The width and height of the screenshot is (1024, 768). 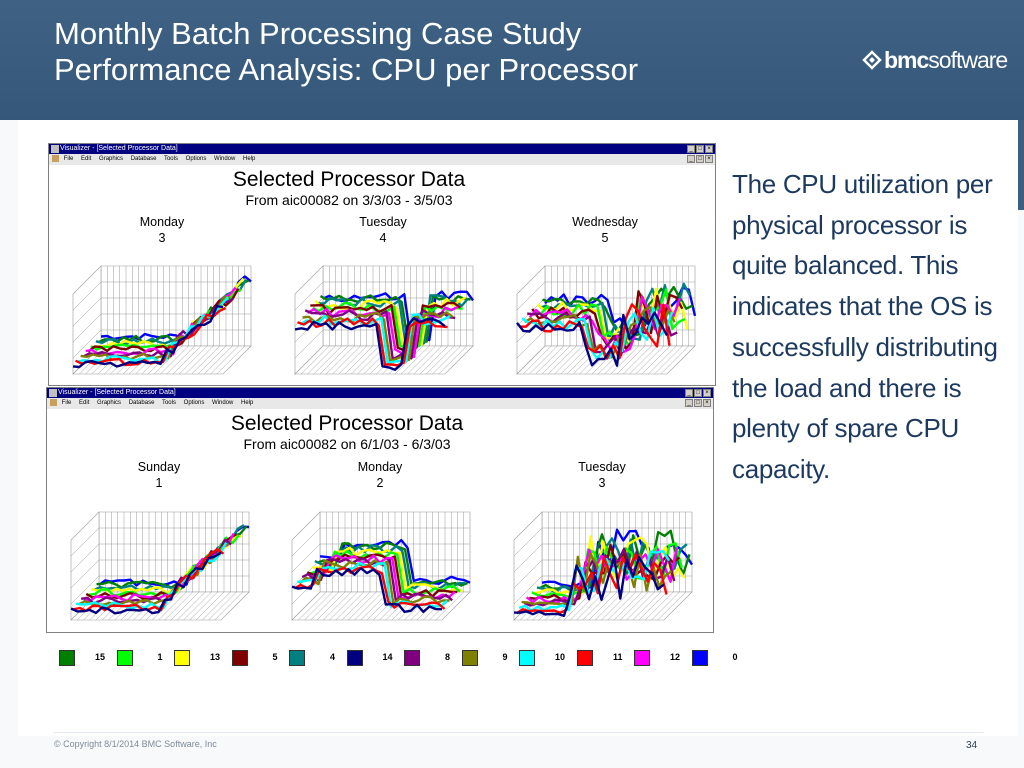 What do you see at coordinates (935, 60) in the screenshot?
I see `bmc-logo: bmcsoftware` at bounding box center [935, 60].